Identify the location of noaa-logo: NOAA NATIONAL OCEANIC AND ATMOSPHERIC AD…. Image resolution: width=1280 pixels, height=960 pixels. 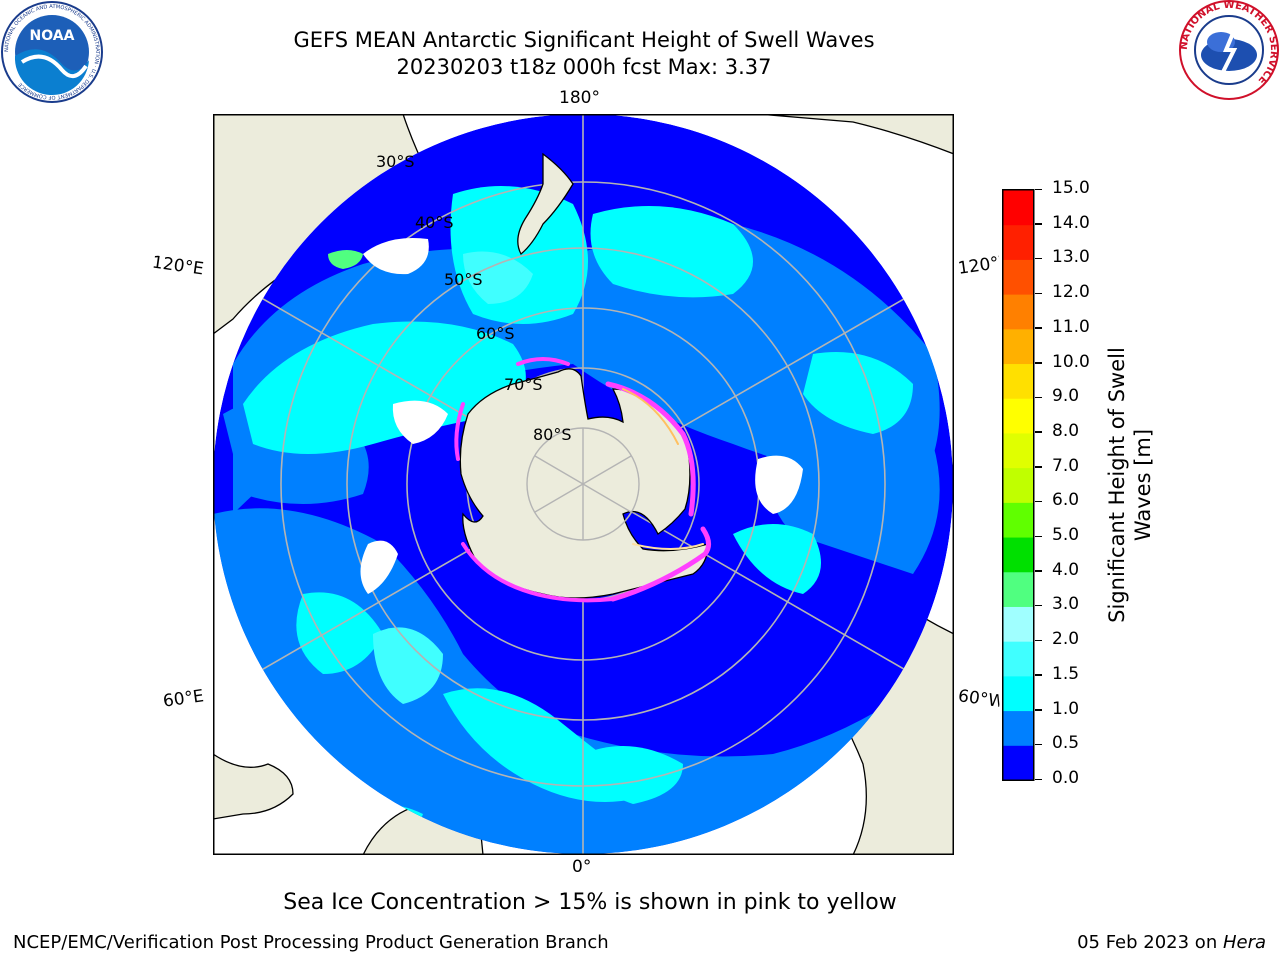
(52, 52).